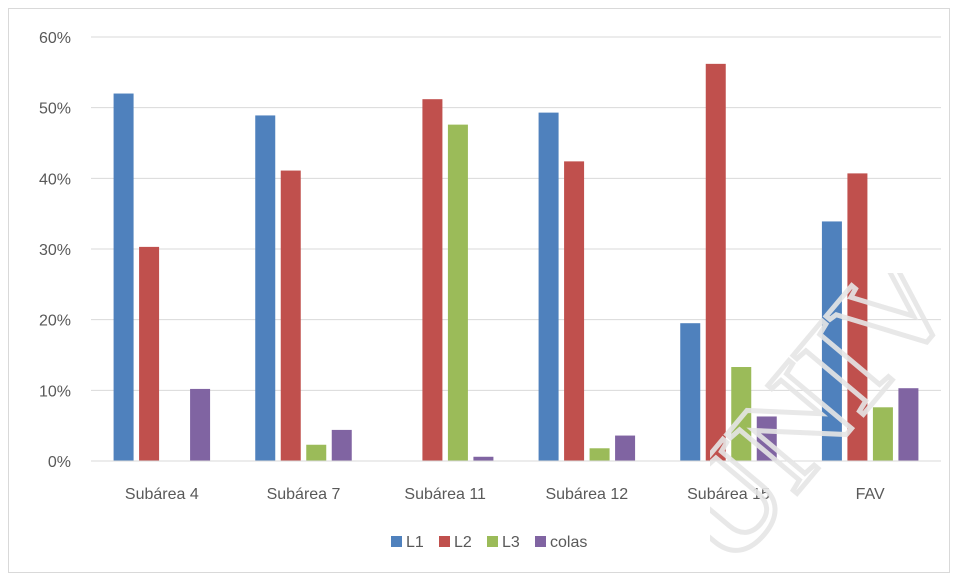 This screenshot has width=958, height=581. I want to click on legend: L1 L2 L3 colas, so click(489, 542).